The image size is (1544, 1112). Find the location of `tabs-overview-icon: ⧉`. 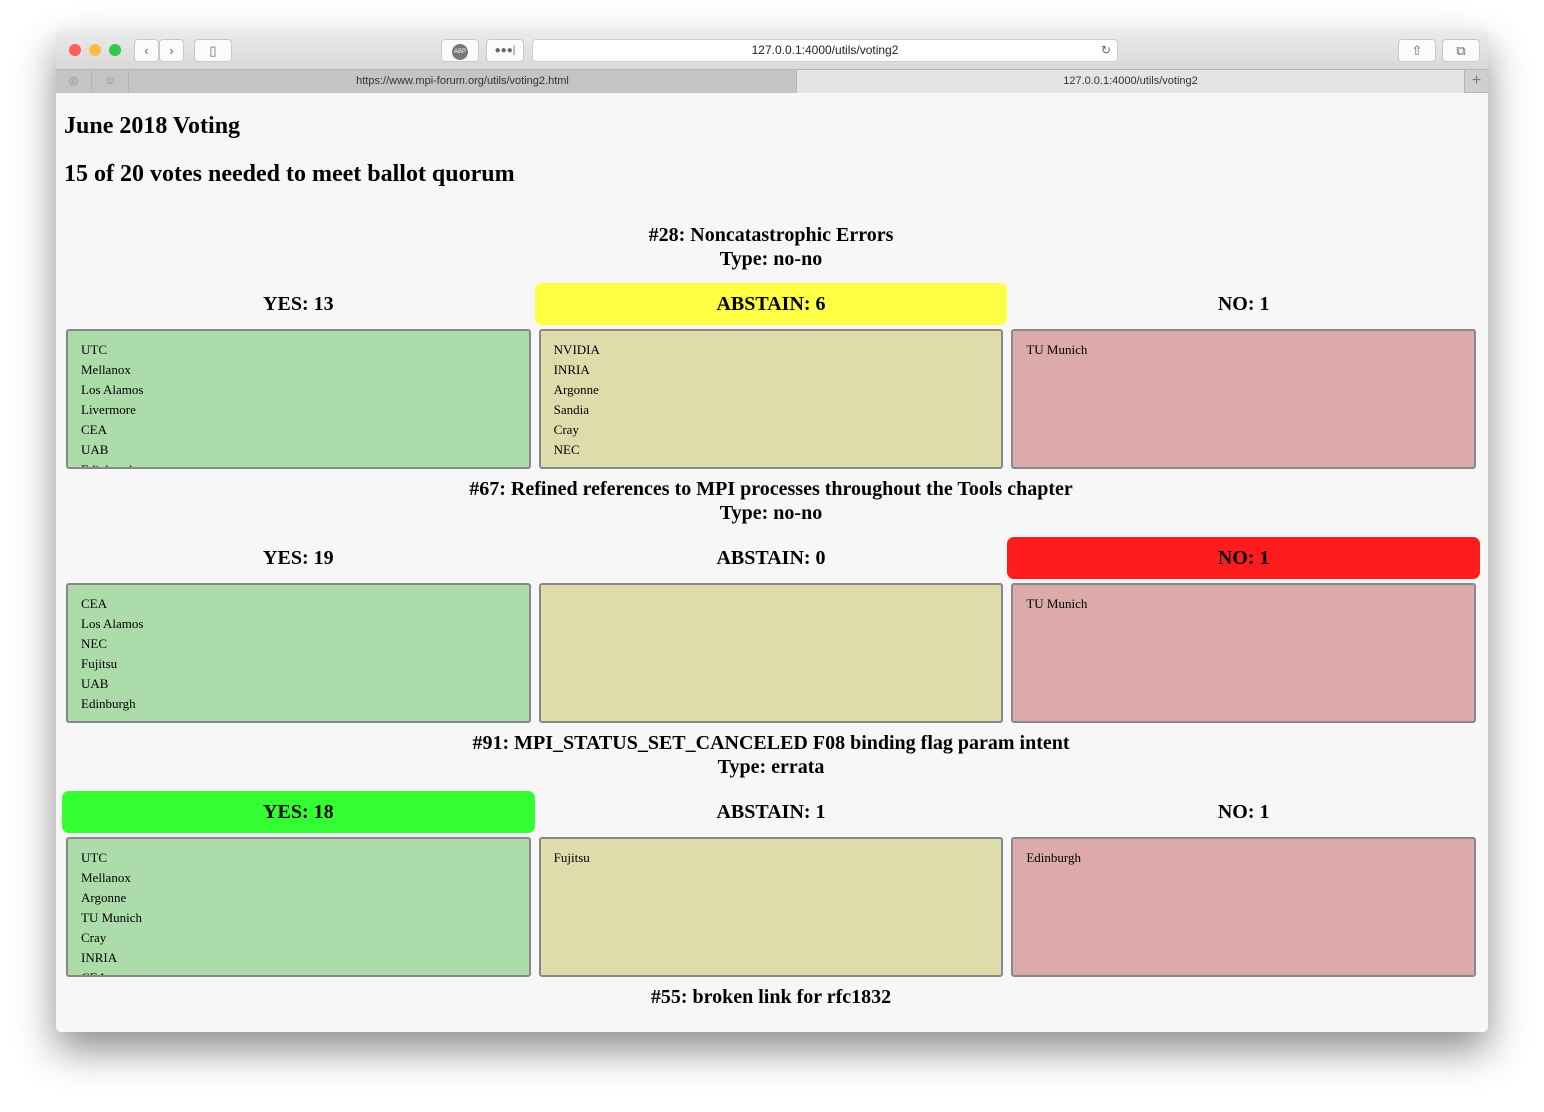

tabs-overview-icon: ⧉ is located at coordinates (1461, 50).